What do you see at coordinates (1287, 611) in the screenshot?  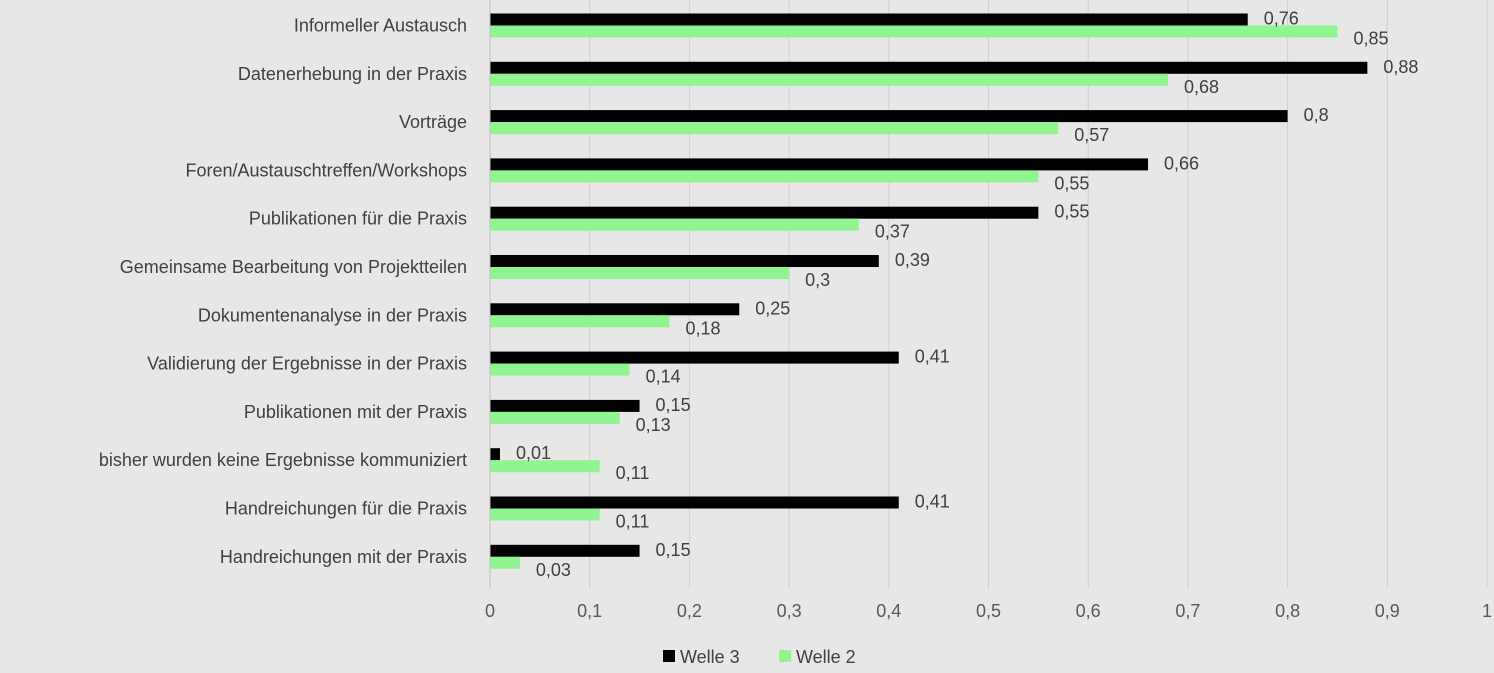 I see `x-tick-label: 0,8` at bounding box center [1287, 611].